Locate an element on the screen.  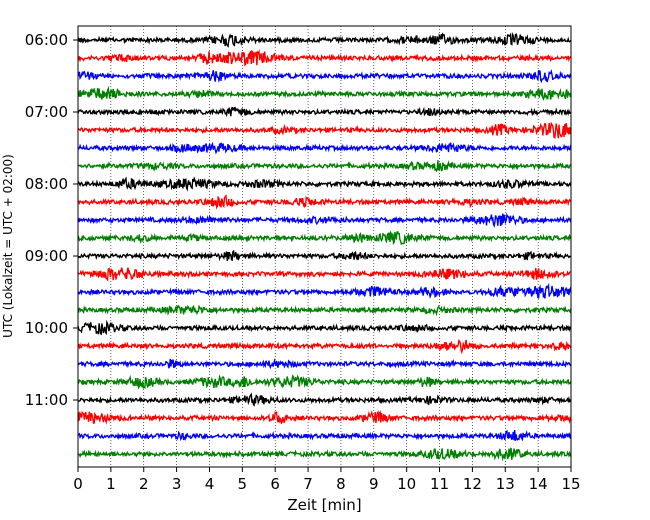
x-tick-label: 11 is located at coordinates (439, 484).